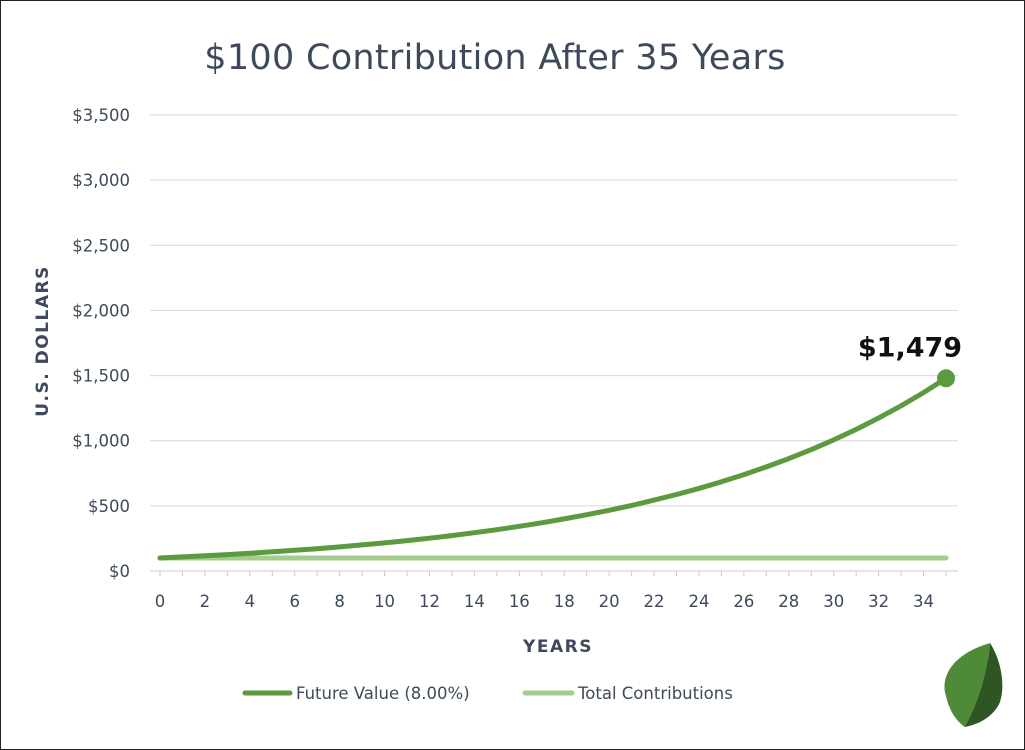 This screenshot has height=750, width=1025. What do you see at coordinates (383, 693) in the screenshot?
I see `legend-label-future-value: Future Value (8.00%)` at bounding box center [383, 693].